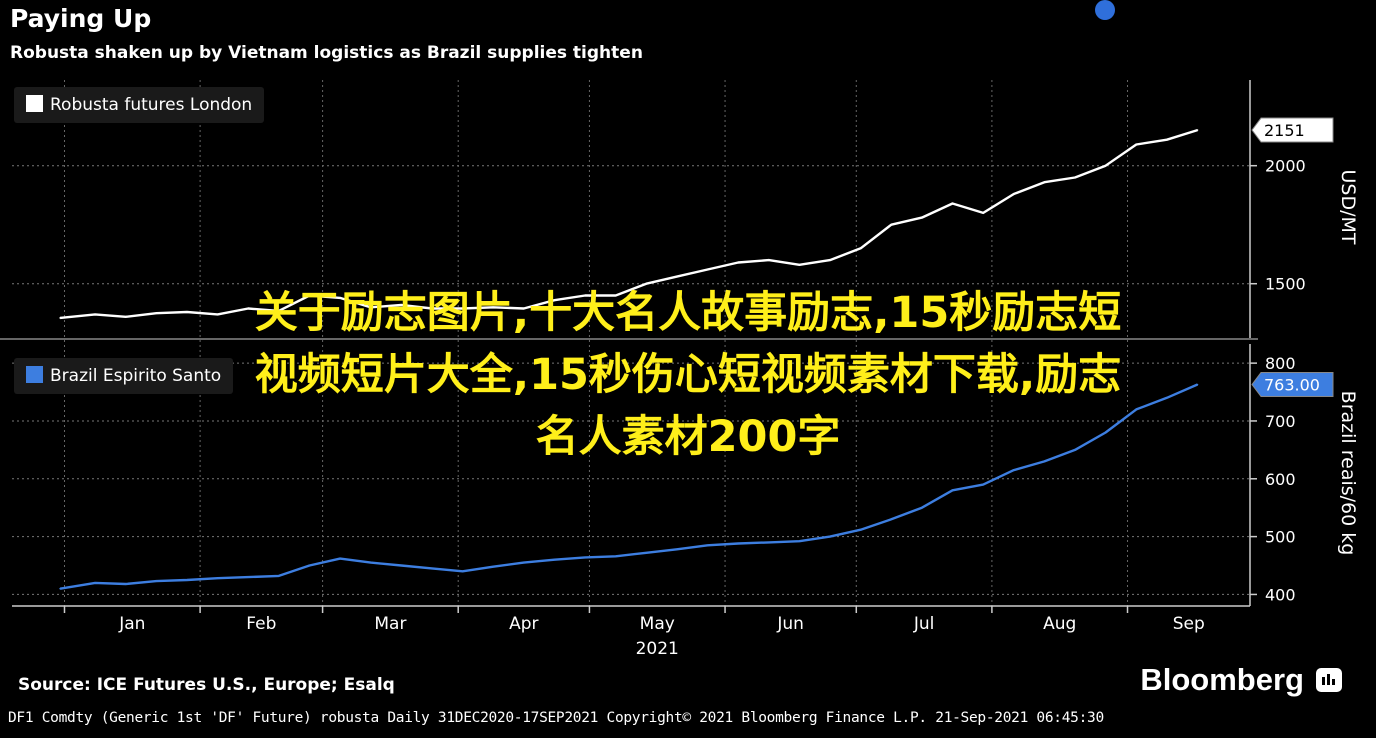  I want to click on chart-title: Paying Up, so click(81, 18).